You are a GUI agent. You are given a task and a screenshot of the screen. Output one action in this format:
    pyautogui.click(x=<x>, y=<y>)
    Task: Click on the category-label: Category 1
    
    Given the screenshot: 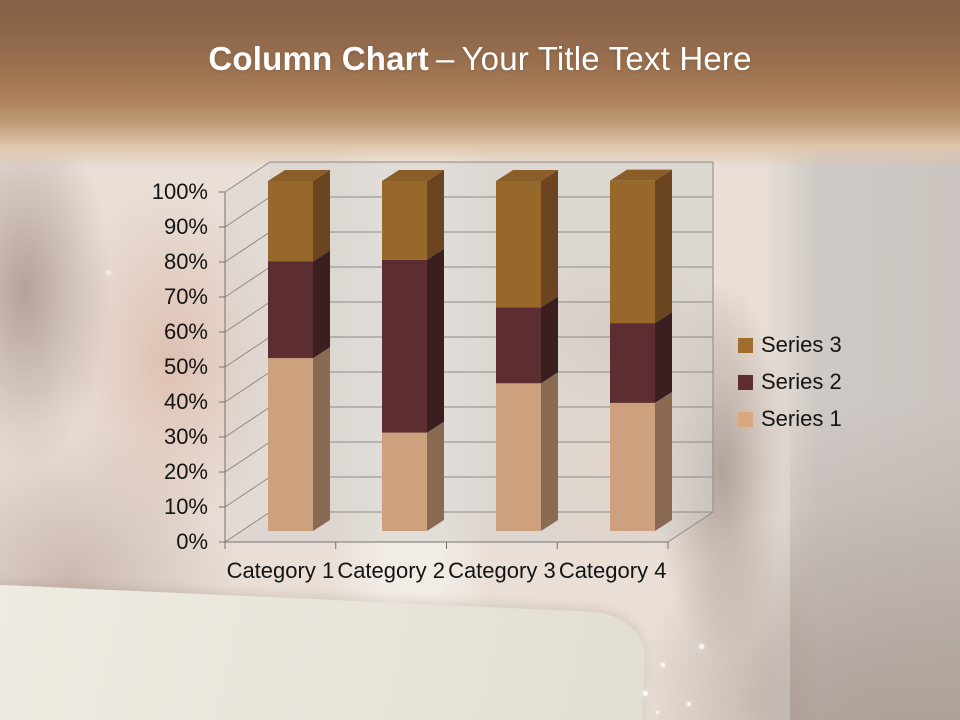 What is the action you would take?
    pyautogui.click(x=280, y=570)
    